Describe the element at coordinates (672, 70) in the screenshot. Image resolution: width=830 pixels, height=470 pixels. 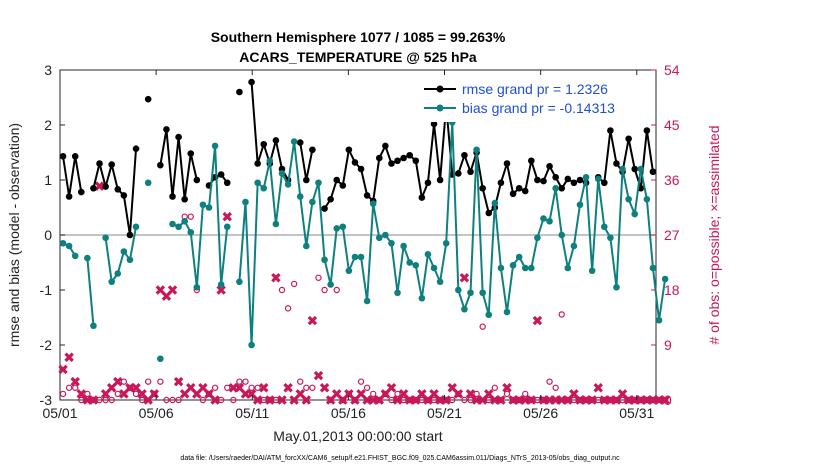
I see `y-right-tick-label: 54` at that location.